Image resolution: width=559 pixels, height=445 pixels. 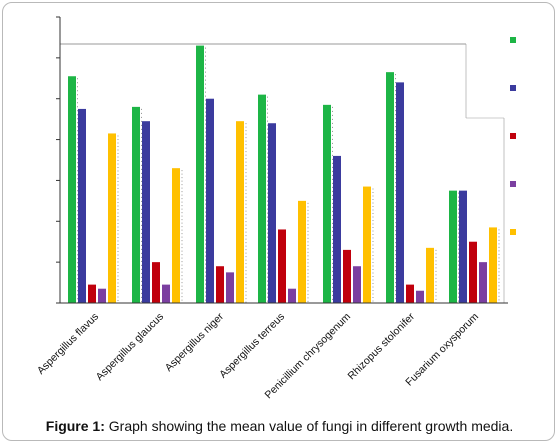 What do you see at coordinates (130, 347) in the screenshot?
I see `x-tick-label: Aspergillus glaucus` at bounding box center [130, 347].